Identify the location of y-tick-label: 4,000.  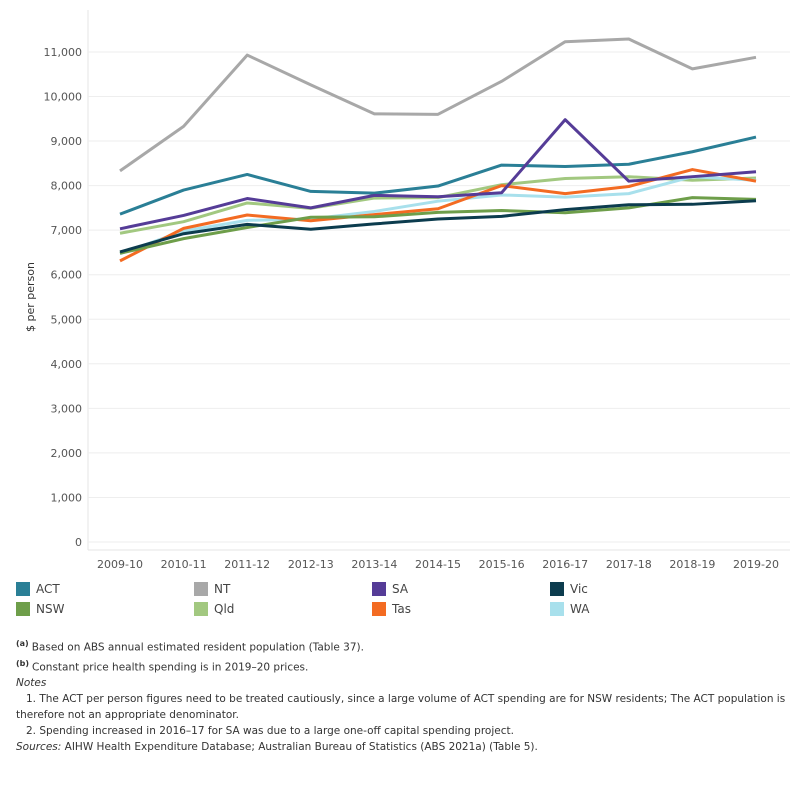
(67, 364).